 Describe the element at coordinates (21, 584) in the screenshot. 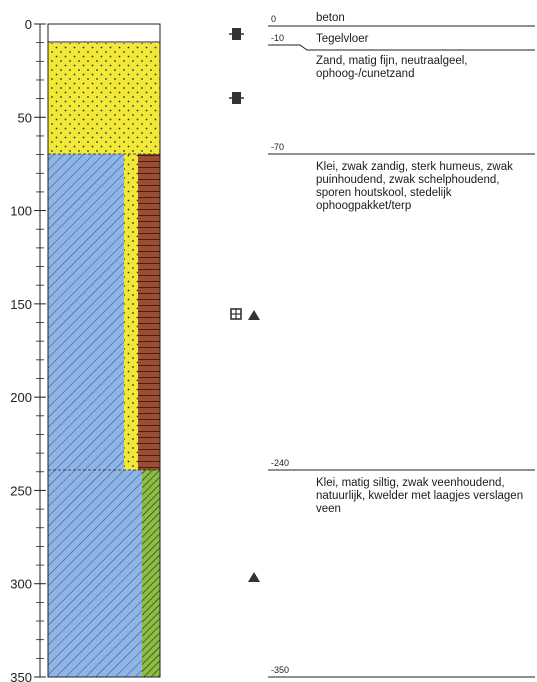

I see `depth-tick-label: 300` at that location.